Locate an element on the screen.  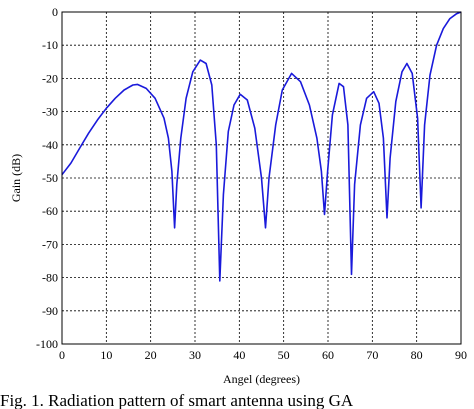
y-tick-label: -10 is located at coordinates (50, 45).